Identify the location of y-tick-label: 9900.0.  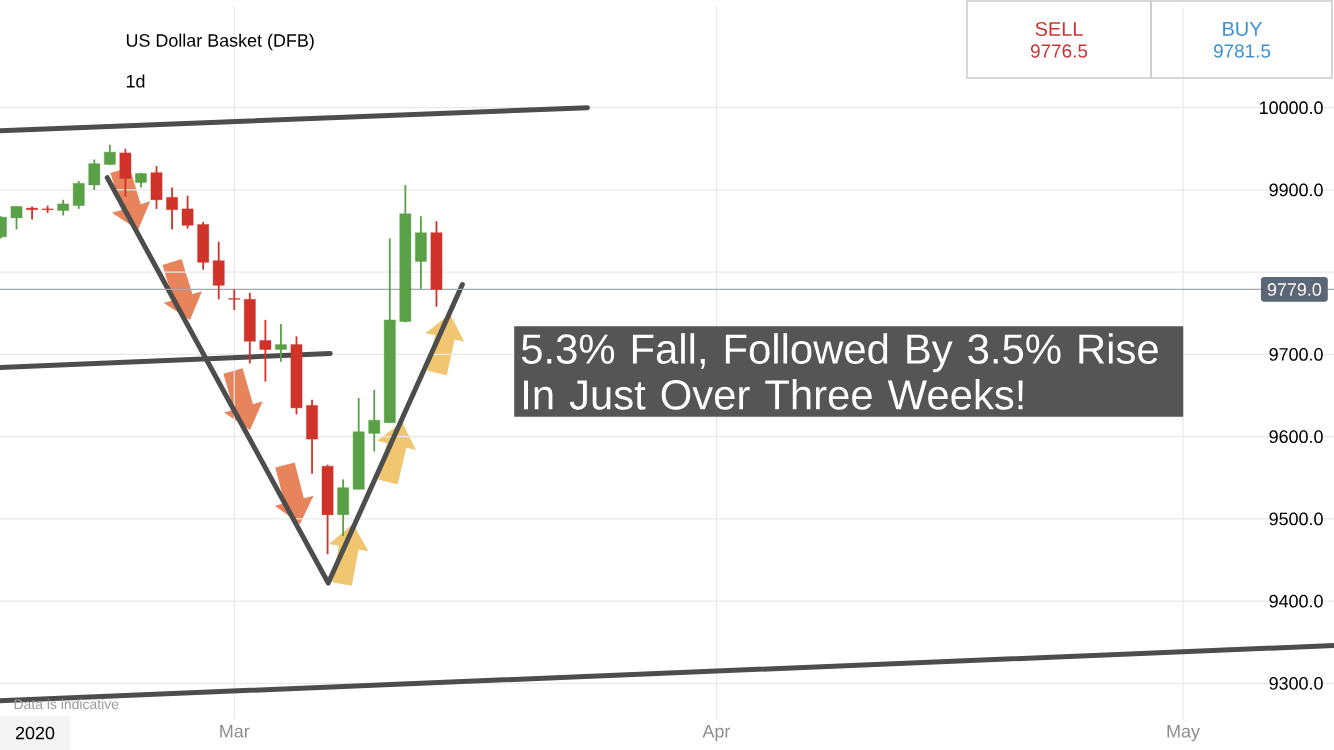
(1296, 190).